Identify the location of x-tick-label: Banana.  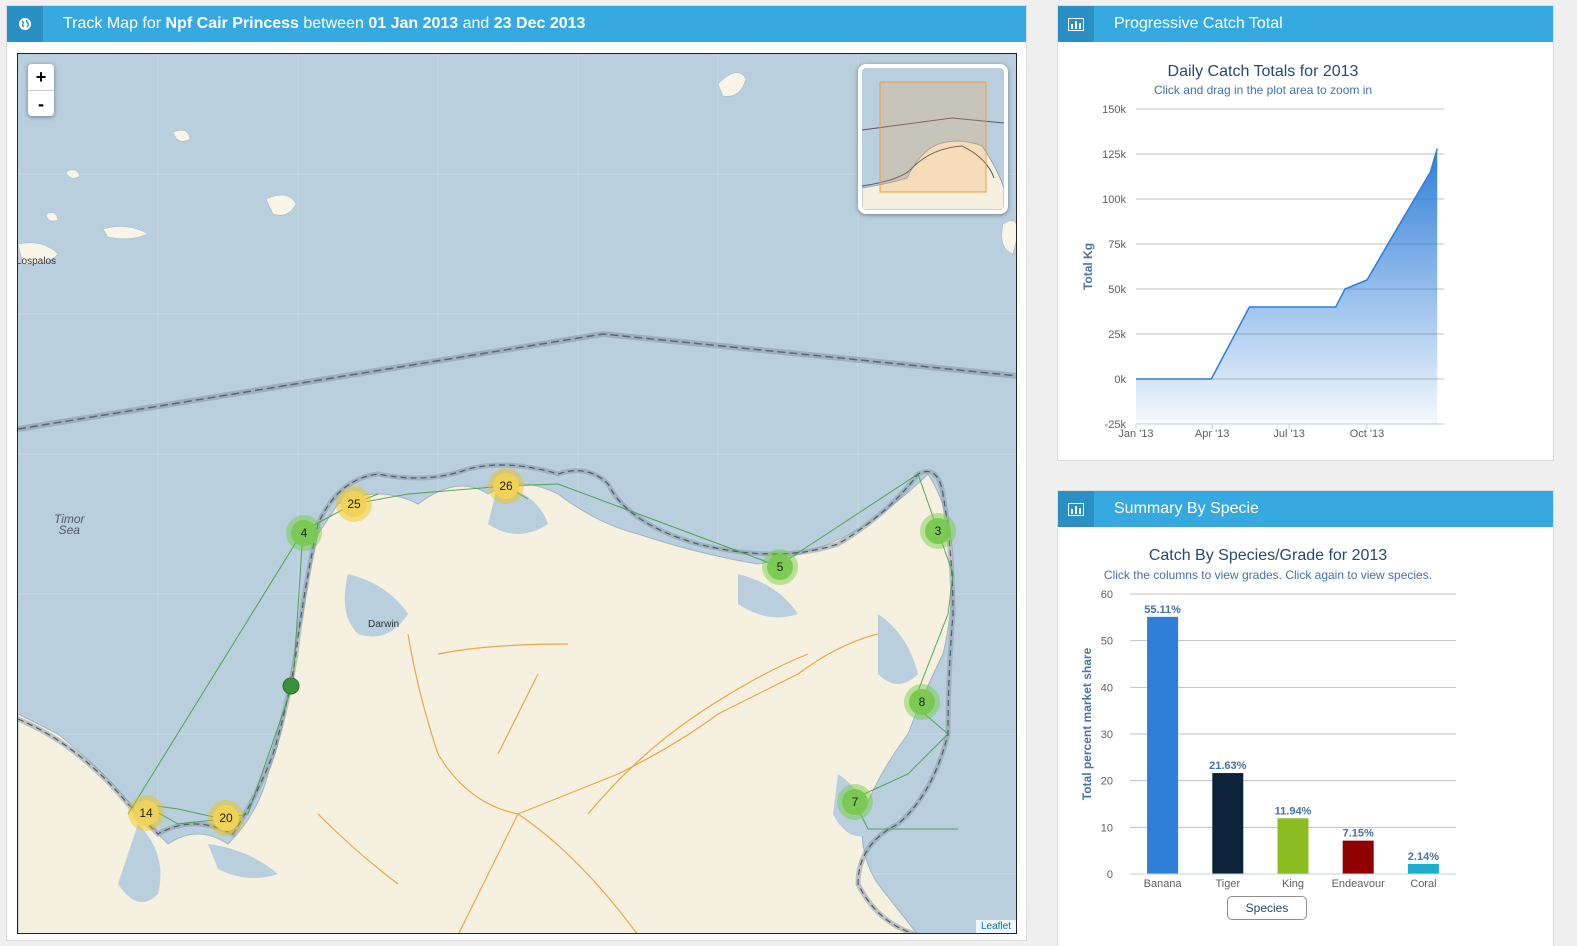
(1163, 884).